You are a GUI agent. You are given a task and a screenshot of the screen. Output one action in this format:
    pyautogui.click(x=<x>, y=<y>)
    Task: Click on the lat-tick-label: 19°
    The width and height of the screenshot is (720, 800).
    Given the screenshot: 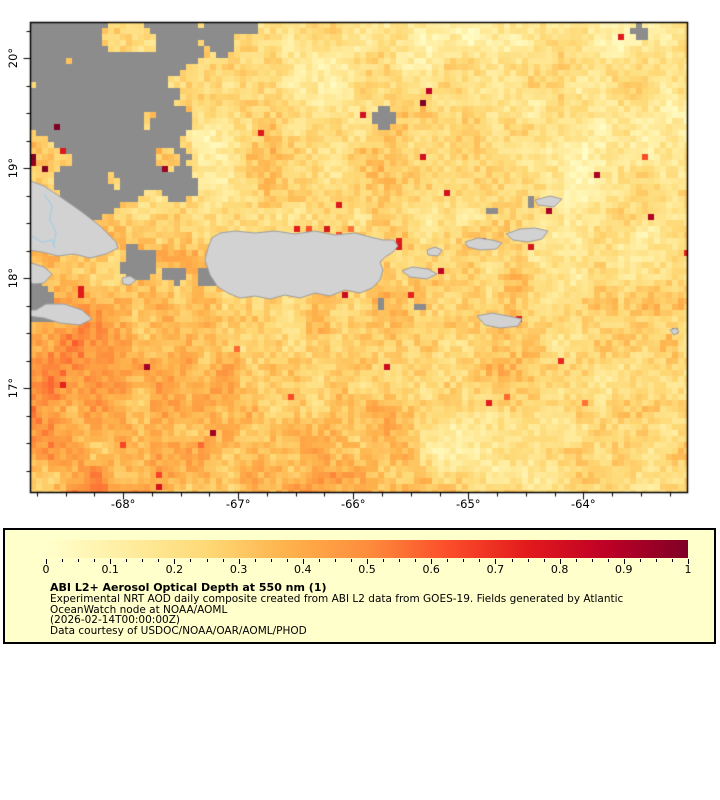 What is the action you would take?
    pyautogui.click(x=13, y=168)
    